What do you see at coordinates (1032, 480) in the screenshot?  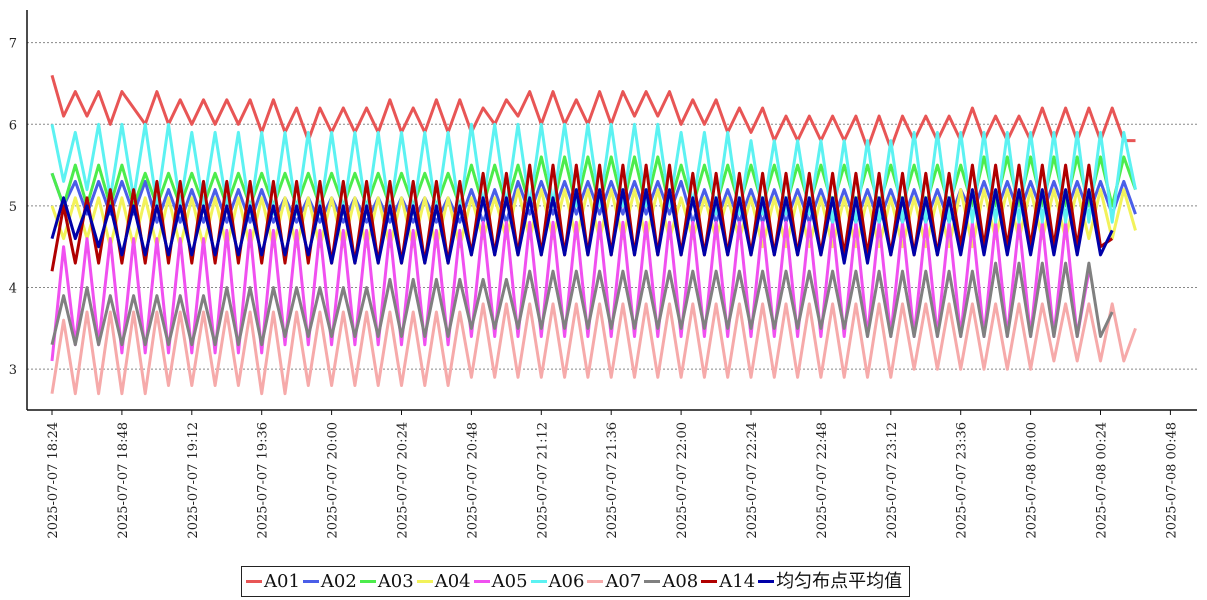 I see `x-tick-label: 2025-07-08 00:00` at bounding box center [1032, 480].